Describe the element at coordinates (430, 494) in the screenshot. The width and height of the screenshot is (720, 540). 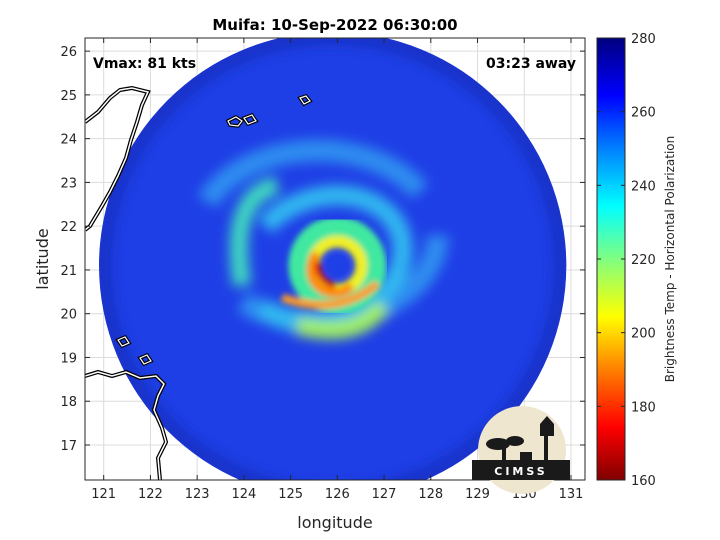
I see `x-tick-label: 128` at that location.